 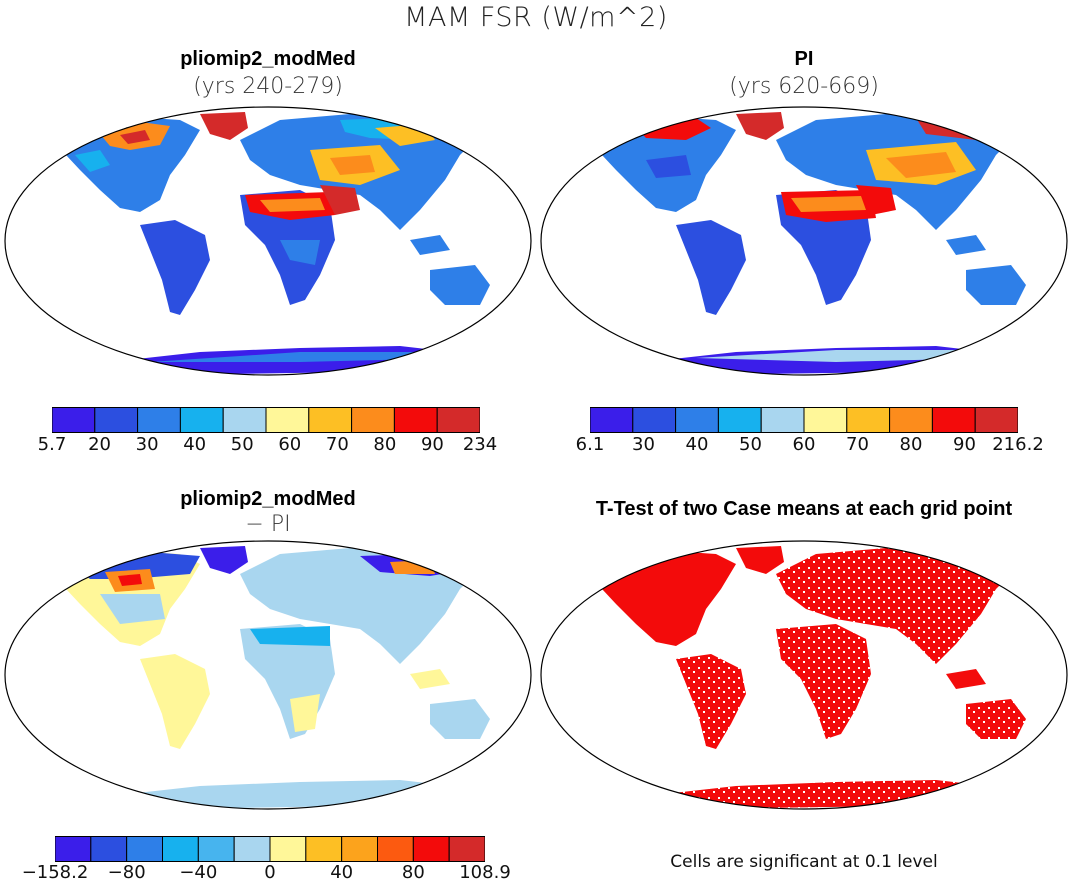 I want to click on colorbar-labels-top-left: 5.7 20 30 40 50 60 70 80 90 234, so click(x=268, y=446).